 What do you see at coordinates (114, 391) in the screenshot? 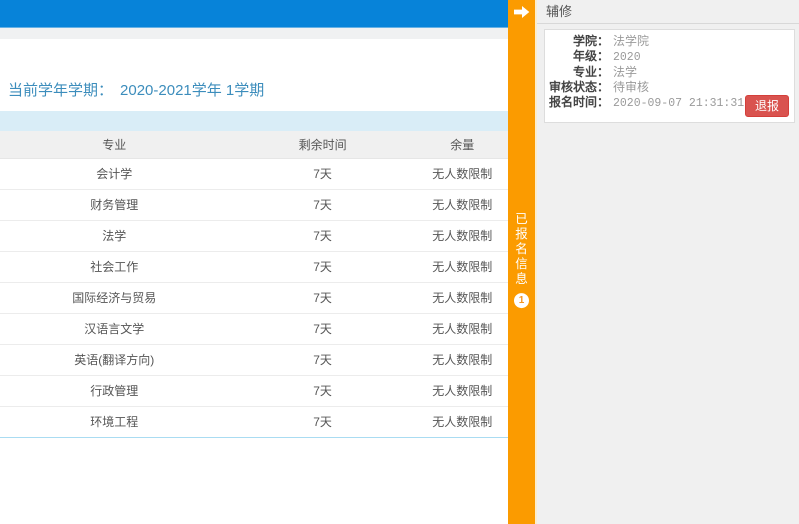
I see `cell-major: 行政管理` at bounding box center [114, 391].